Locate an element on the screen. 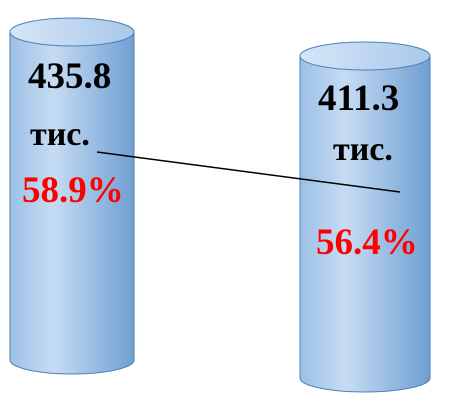 The width and height of the screenshot is (452, 397). connector-line is located at coordinates (248, 172).